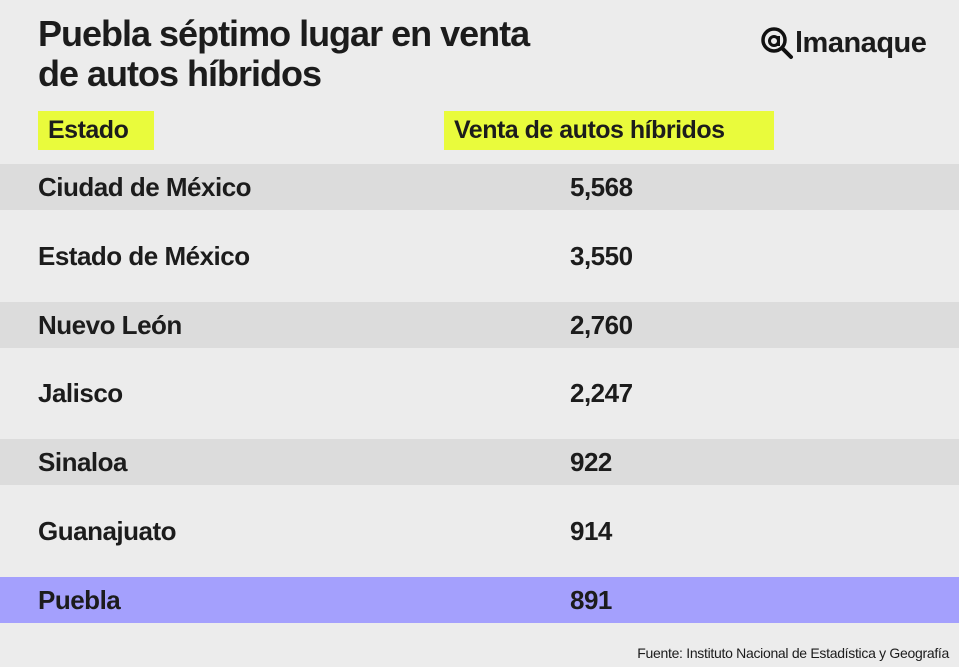 The width and height of the screenshot is (959, 667). What do you see at coordinates (479, 187) in the screenshot?
I see `table-row: Ciudad de México 5,568` at bounding box center [479, 187].